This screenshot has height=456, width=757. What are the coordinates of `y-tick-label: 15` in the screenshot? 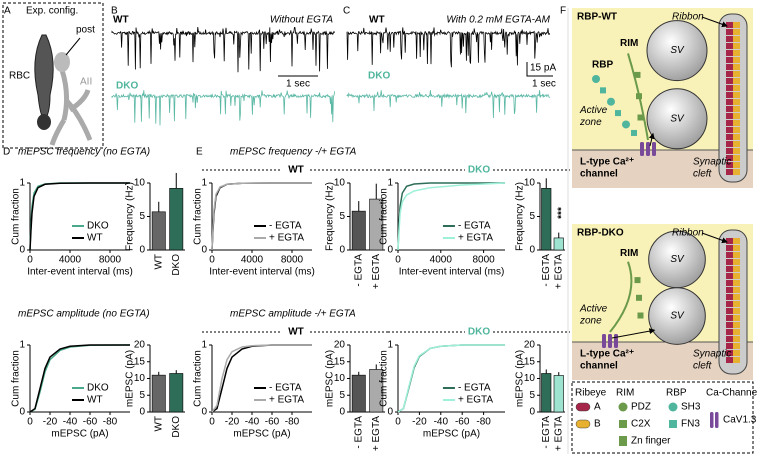 It's located at (340, 361).